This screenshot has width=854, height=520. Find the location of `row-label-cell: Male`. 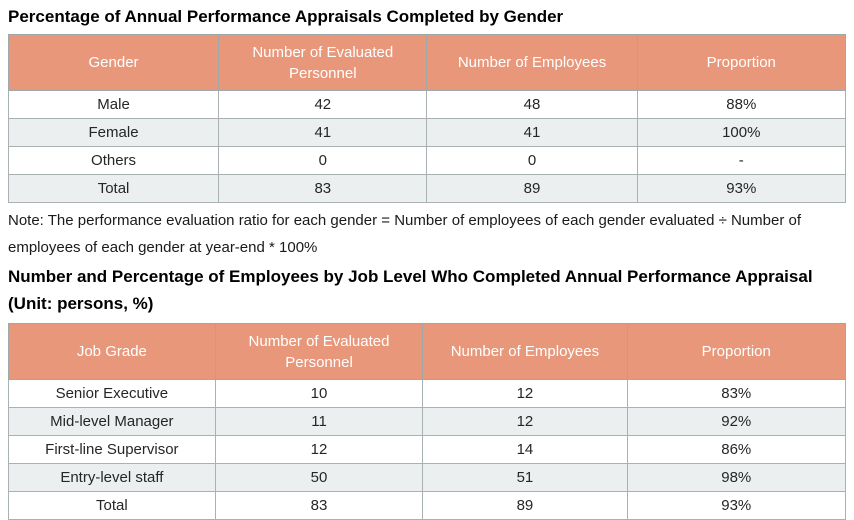

row-label-cell: Male is located at coordinates (113, 104).